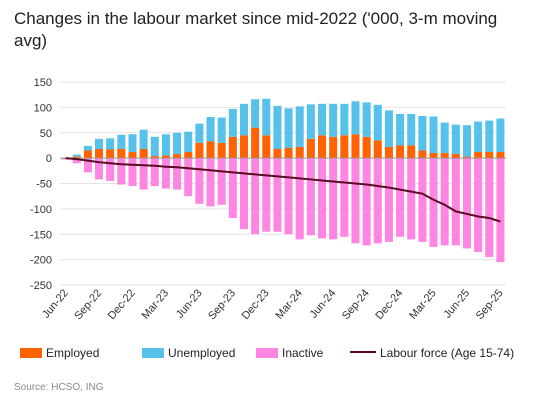 The image size is (536, 408). Describe the element at coordinates (41, 235) in the screenshot. I see `y-tick-label: -150` at that location.